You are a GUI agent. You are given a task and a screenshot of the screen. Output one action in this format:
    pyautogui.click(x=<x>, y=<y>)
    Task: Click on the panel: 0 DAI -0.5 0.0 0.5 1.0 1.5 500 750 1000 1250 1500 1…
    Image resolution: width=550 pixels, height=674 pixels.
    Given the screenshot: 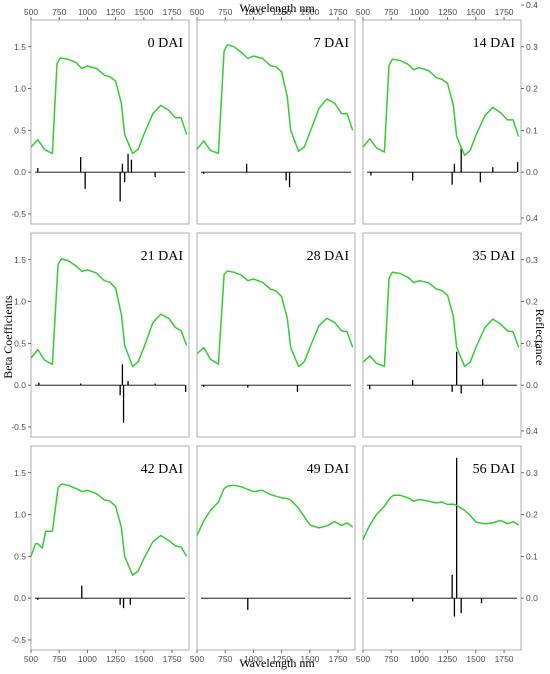 What is the action you would take?
    pyautogui.click(x=100, y=116)
    